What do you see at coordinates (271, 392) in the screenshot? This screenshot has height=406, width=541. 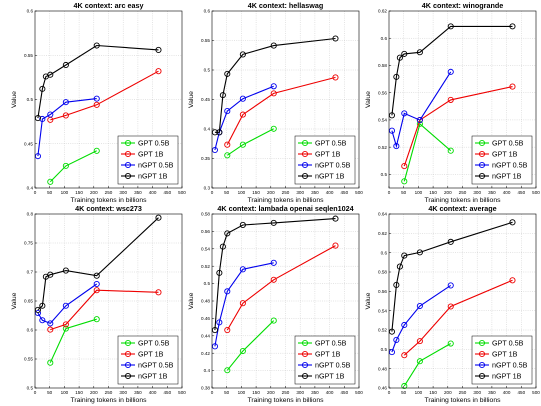 I see `x-tick-label: 200` at bounding box center [271, 392].